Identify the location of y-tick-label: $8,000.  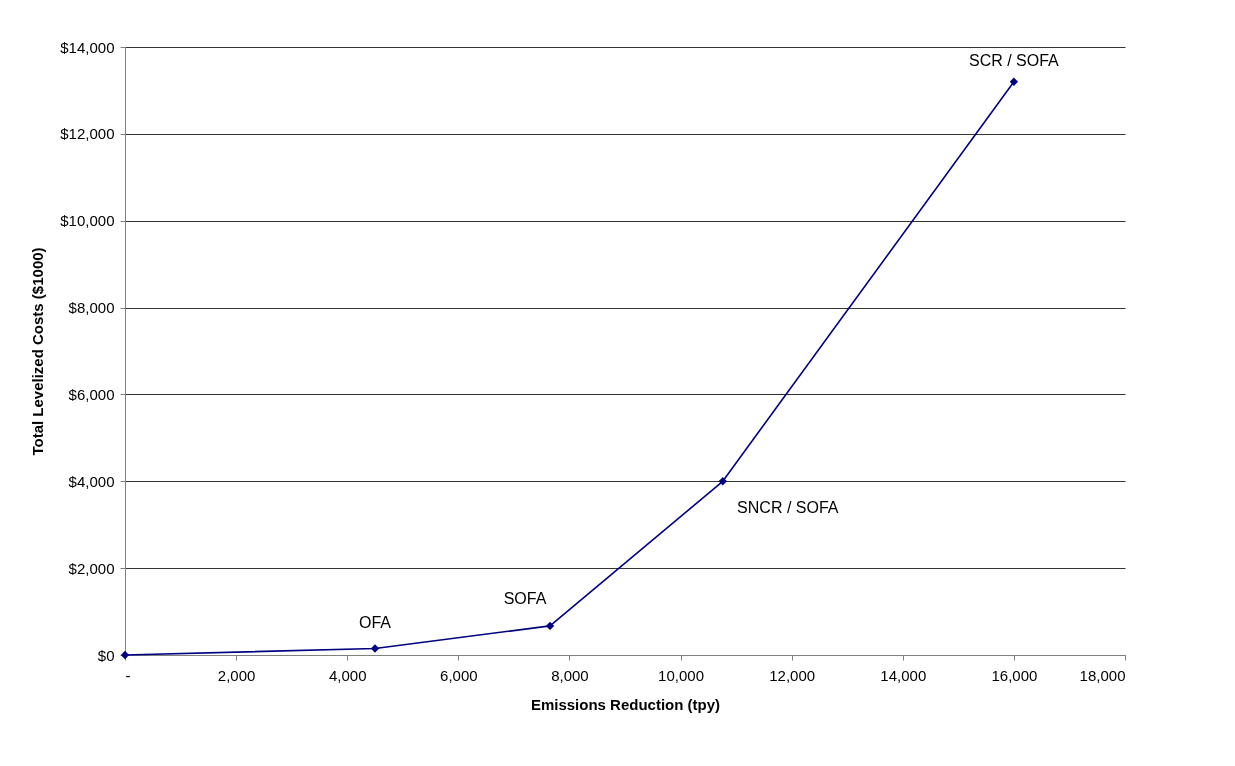
(91, 308).